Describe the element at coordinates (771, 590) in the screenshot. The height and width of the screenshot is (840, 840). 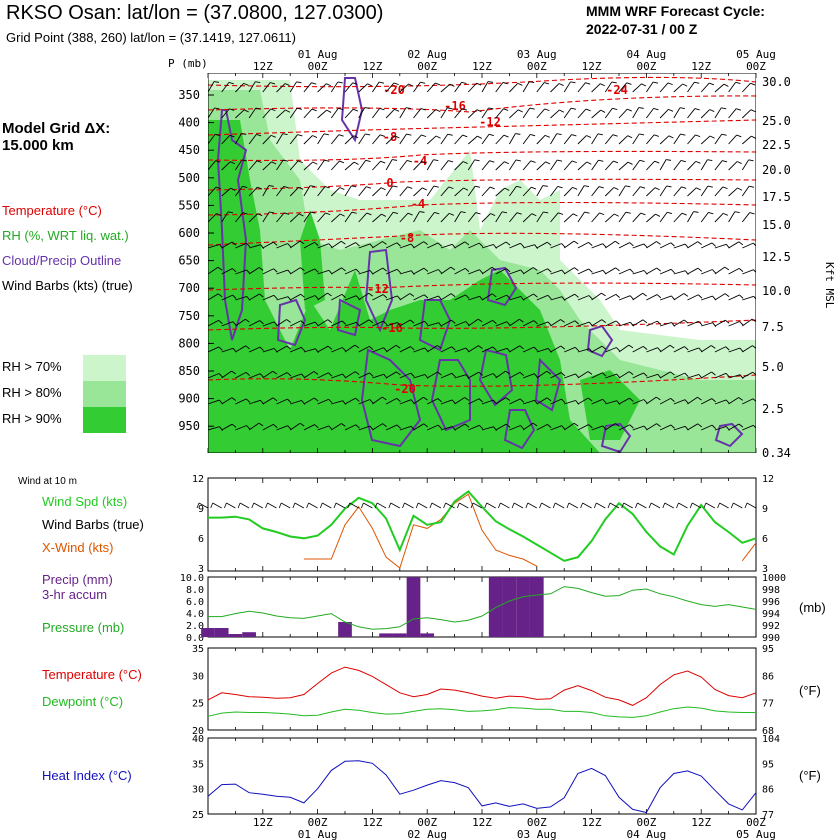
I see `y-tick-right: 998` at that location.